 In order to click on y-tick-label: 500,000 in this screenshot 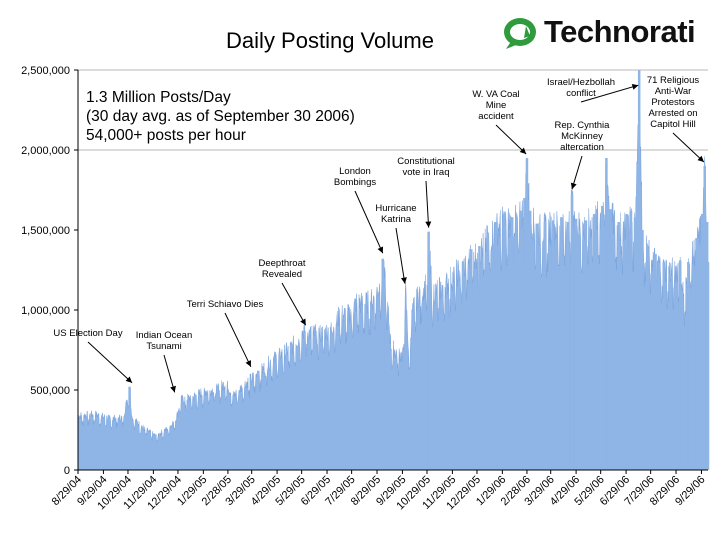, I will do `click(50, 391)`.